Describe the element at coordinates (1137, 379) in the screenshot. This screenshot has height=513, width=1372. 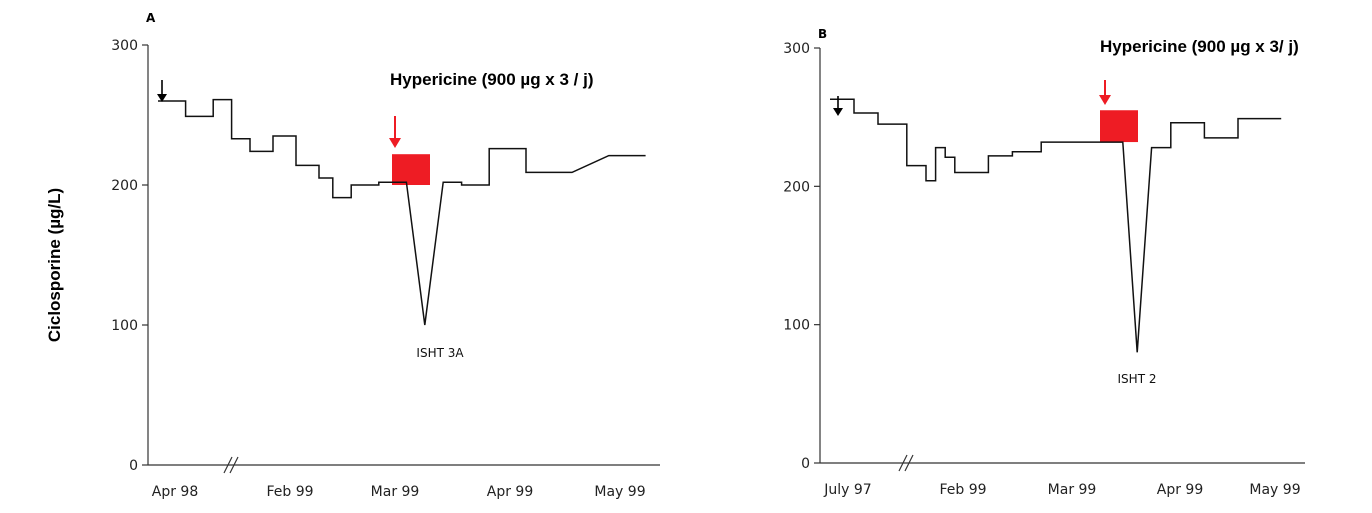
I see `event-label: ISHT 2` at that location.